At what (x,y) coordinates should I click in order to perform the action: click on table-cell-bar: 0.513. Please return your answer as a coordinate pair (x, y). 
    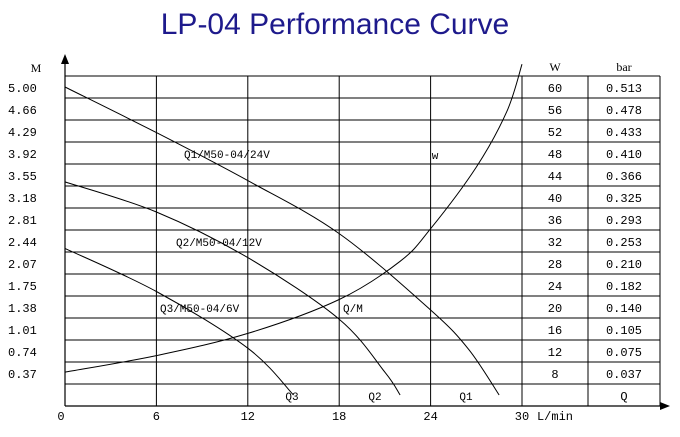
    Looking at the image, I should click on (624, 89).